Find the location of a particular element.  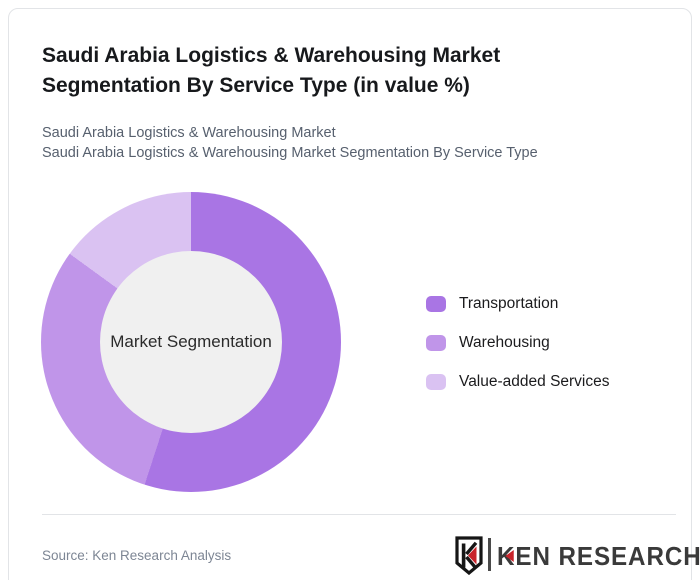

donut-center-label: Market Segmentation is located at coordinates (191, 341).